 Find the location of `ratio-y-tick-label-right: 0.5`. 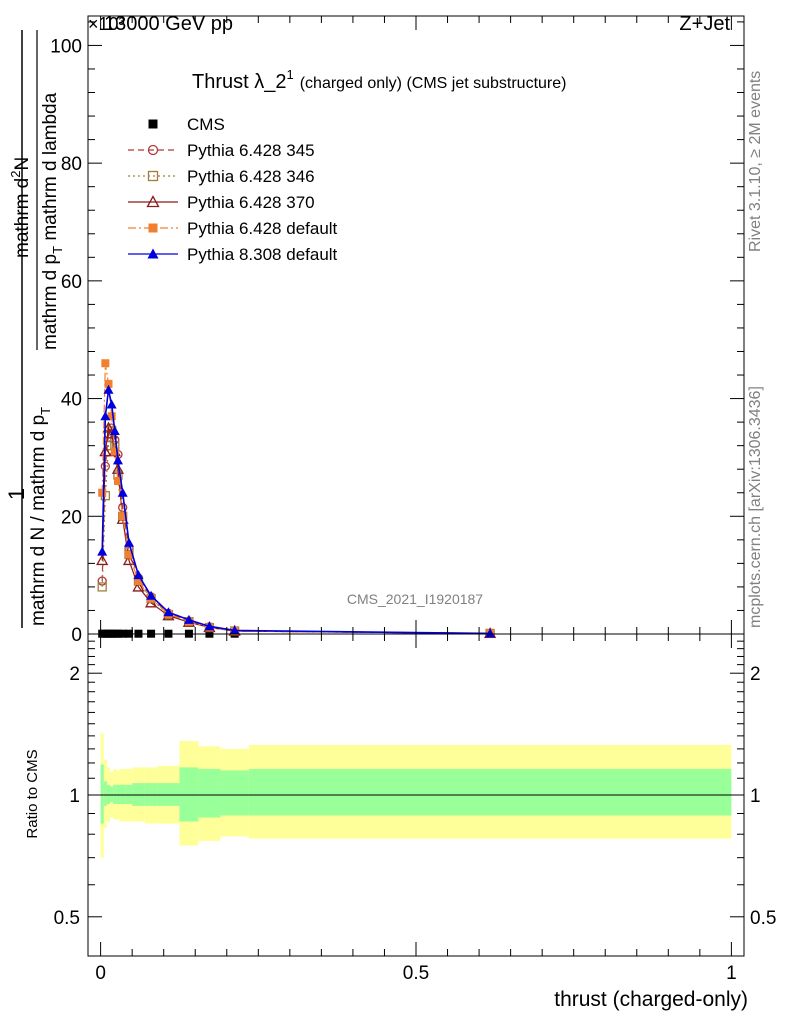

ratio-y-tick-label-right: 0.5 is located at coordinates (763, 918).